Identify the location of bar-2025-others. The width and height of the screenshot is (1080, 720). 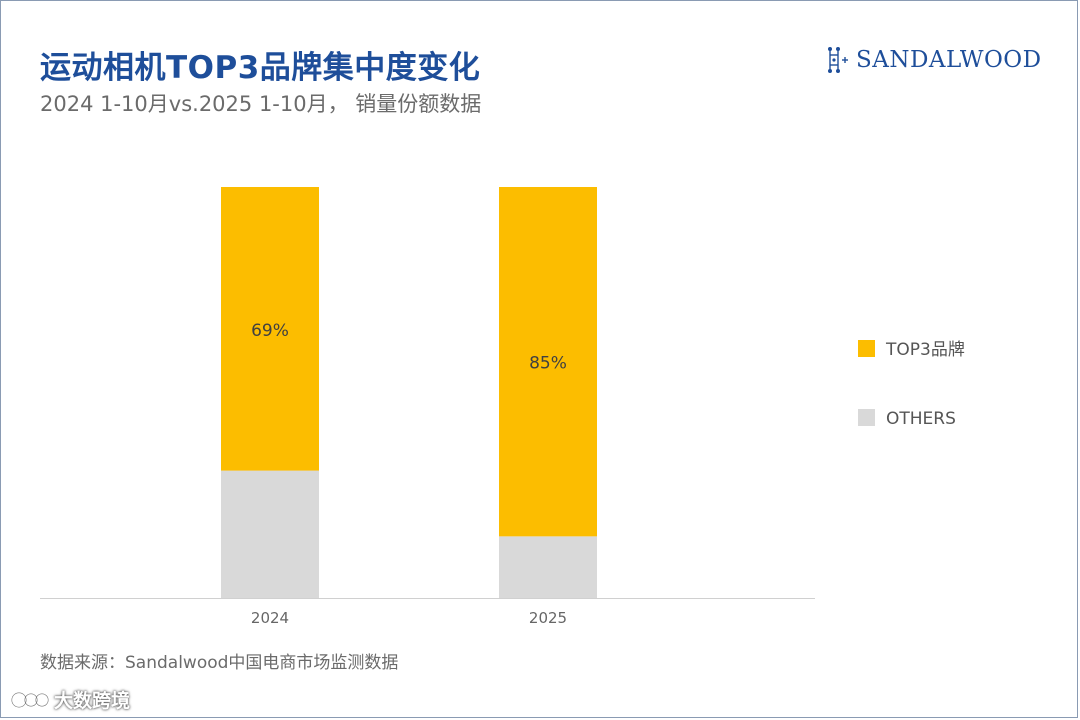
(548, 567).